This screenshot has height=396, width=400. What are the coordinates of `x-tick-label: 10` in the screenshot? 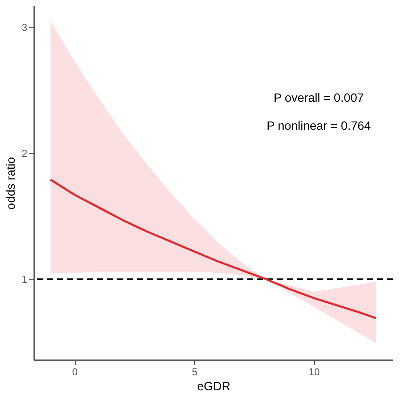 It's located at (314, 373).